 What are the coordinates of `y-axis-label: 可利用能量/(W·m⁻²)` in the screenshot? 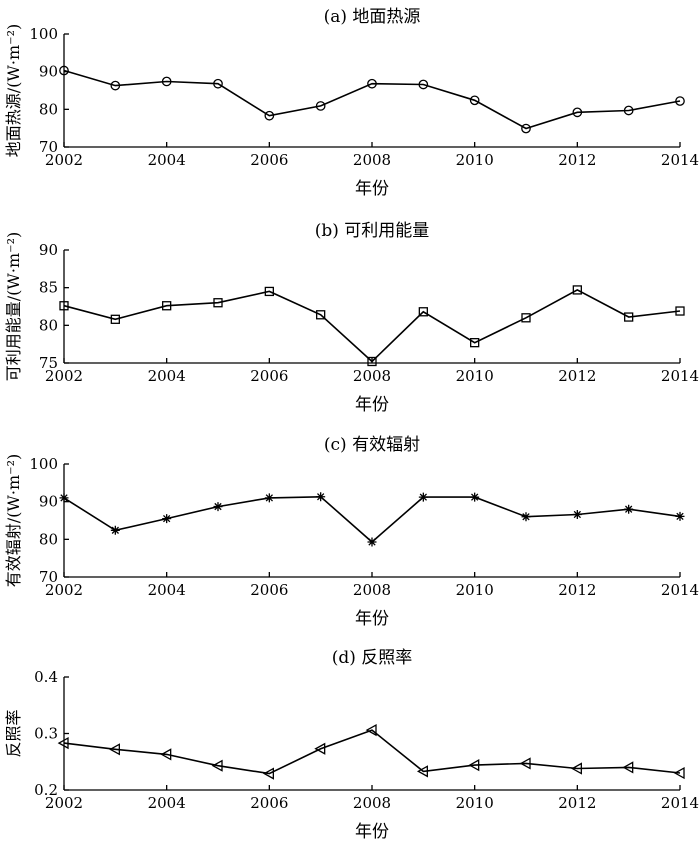 It's located at (13, 306).